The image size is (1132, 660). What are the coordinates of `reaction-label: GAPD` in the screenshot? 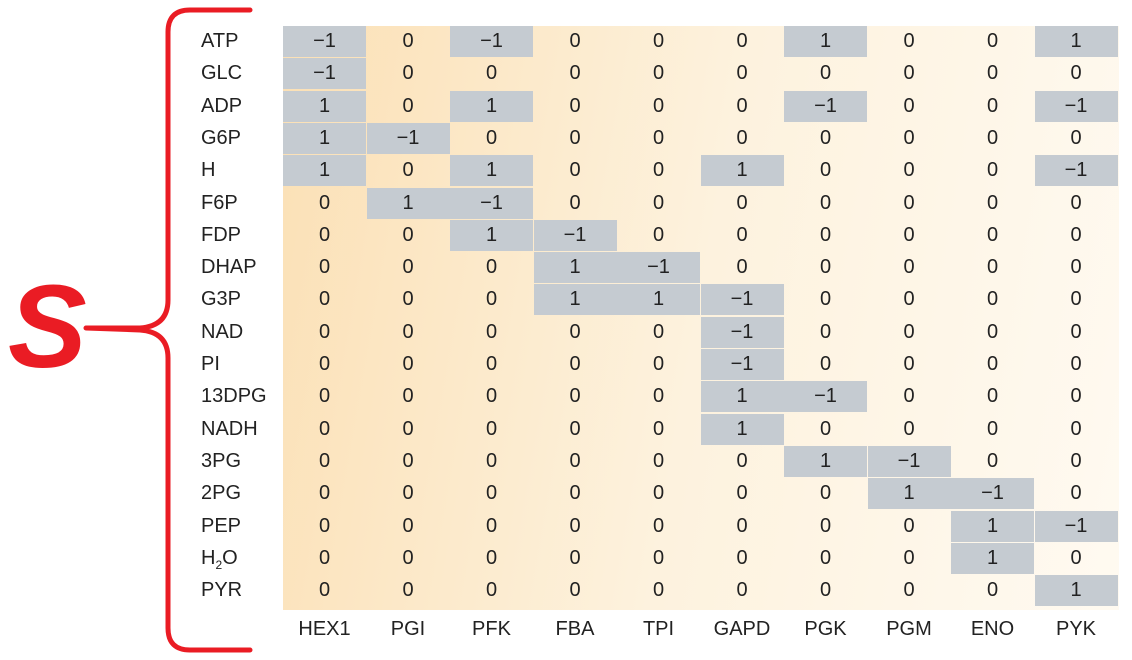 It's located at (742, 629).